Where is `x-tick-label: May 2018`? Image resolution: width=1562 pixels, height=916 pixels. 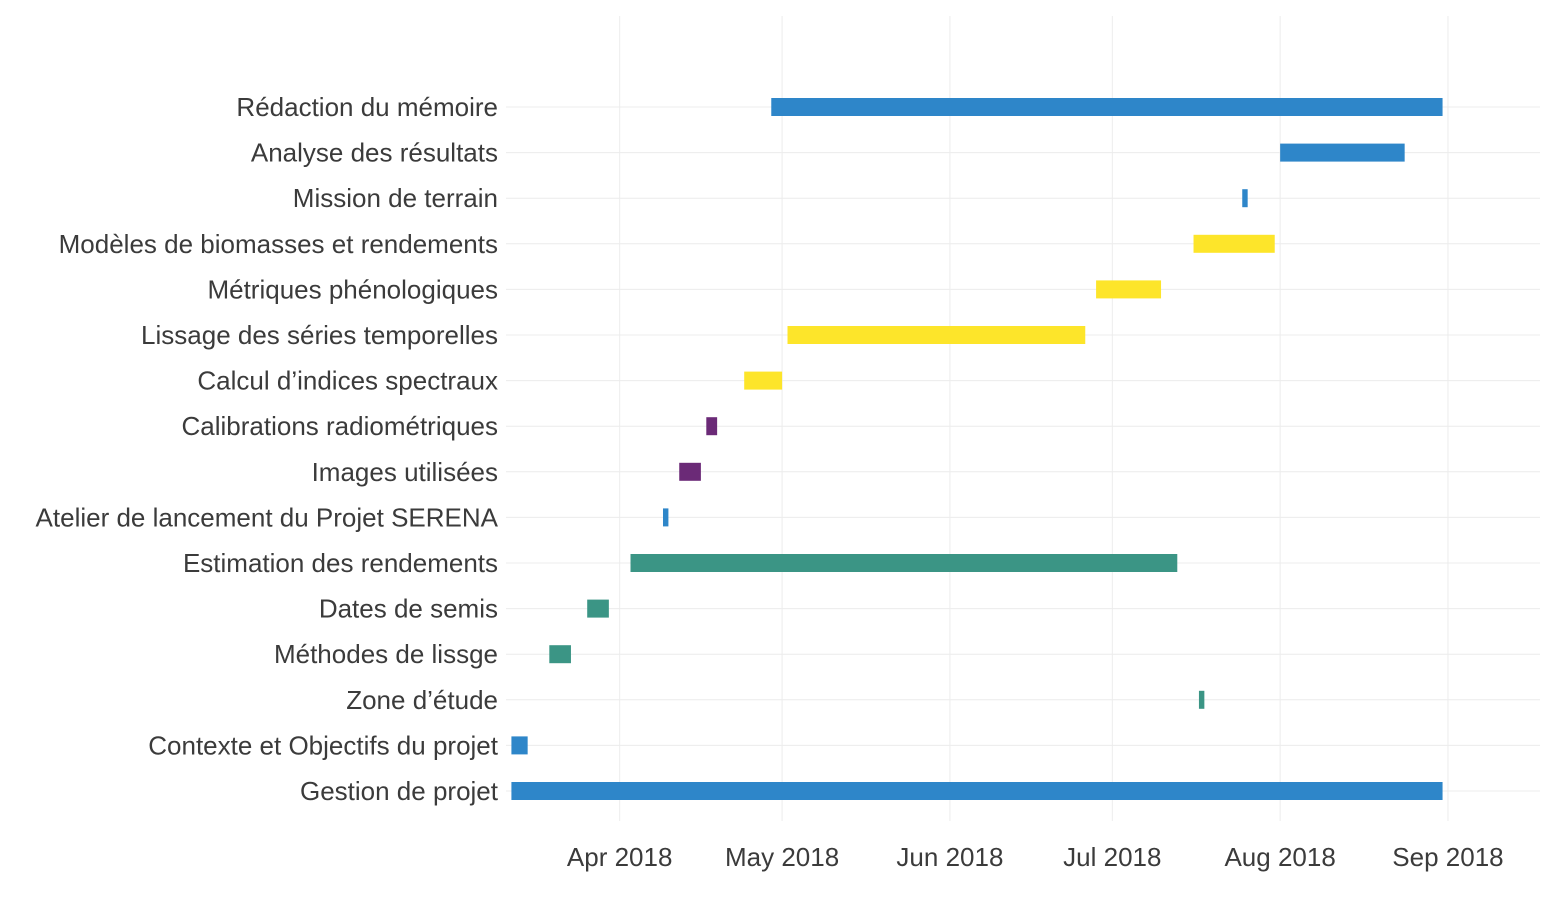 x-tick-label: May 2018 is located at coordinates (782, 857).